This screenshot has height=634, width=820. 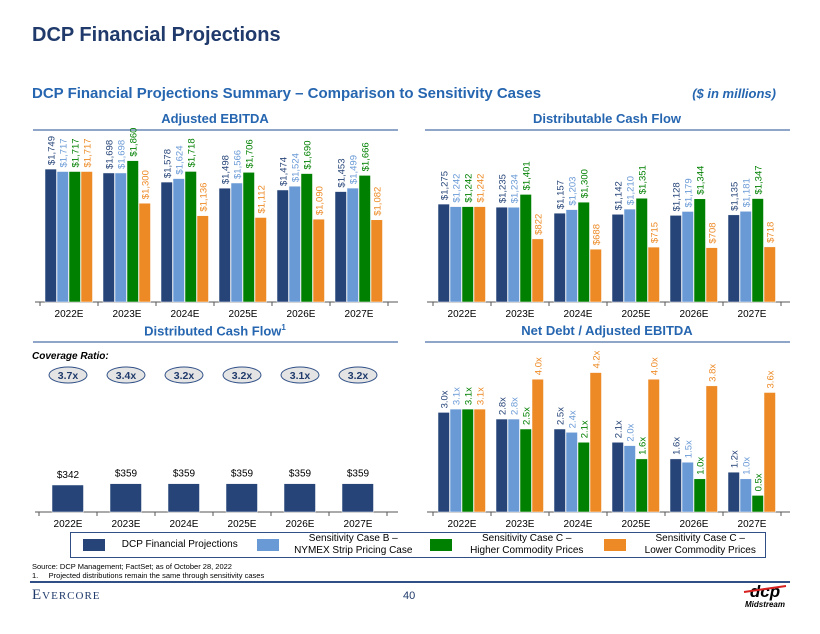 I want to click on data-label: $1,090, so click(x=320, y=200).